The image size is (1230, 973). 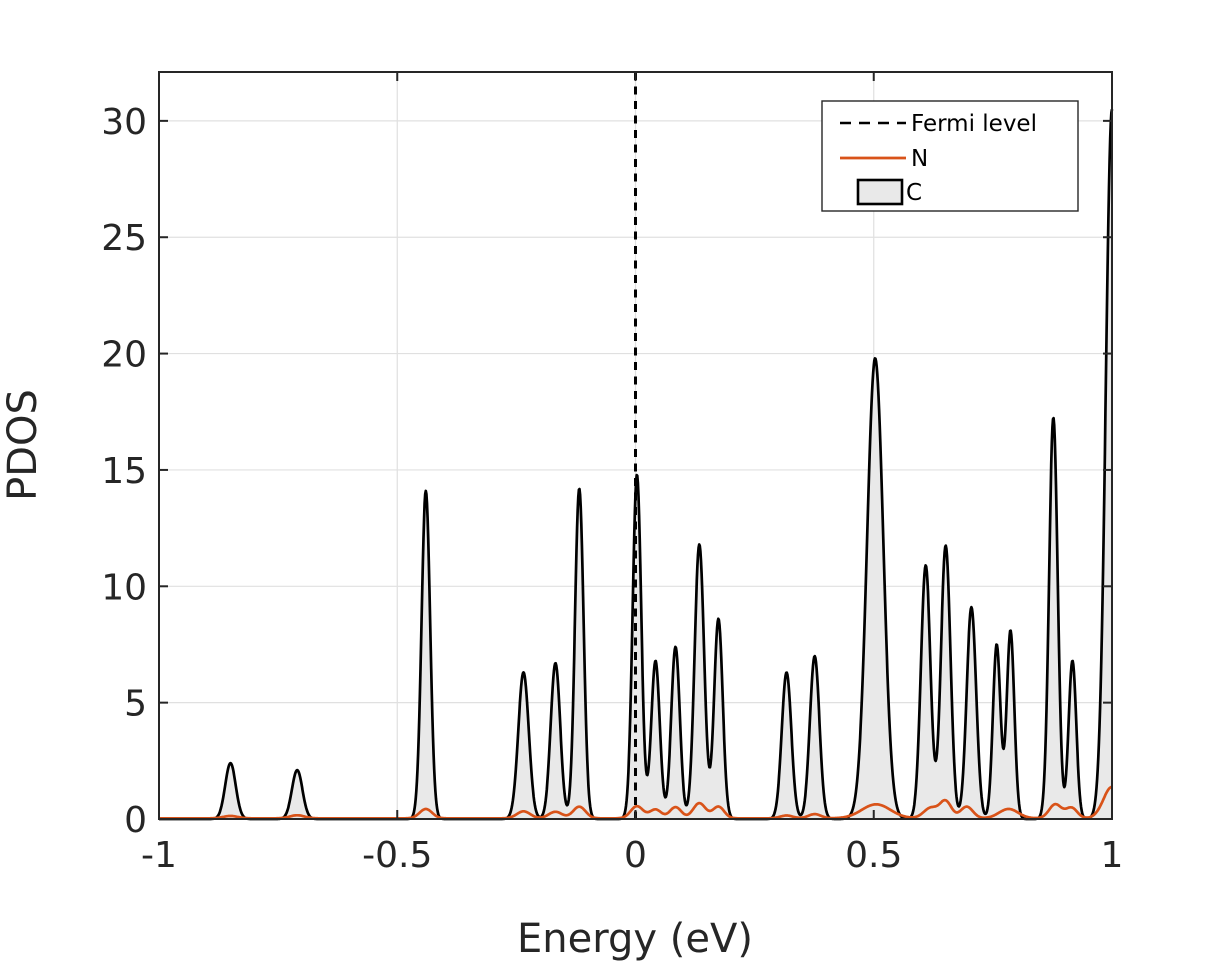 I want to click on y-tick-label: 20, so click(x=124, y=355).